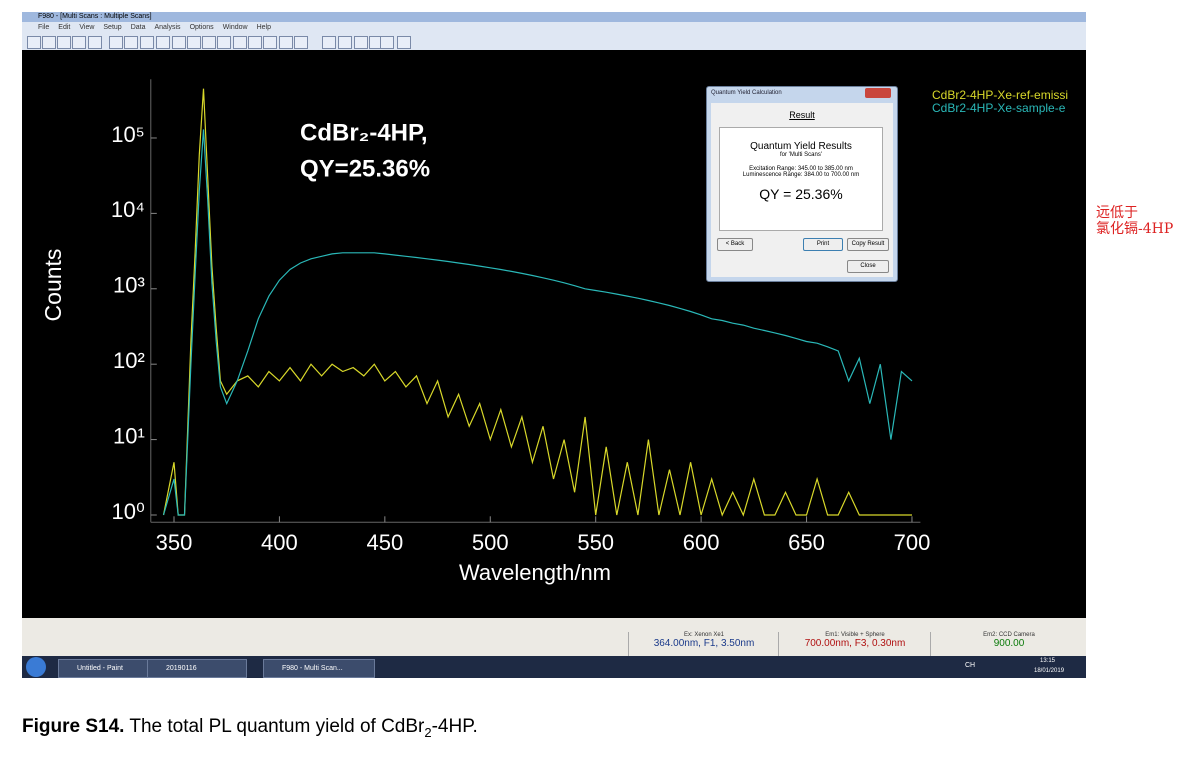  Describe the element at coordinates (701, 542) in the screenshot. I see `x-tick-label: 600` at that location.